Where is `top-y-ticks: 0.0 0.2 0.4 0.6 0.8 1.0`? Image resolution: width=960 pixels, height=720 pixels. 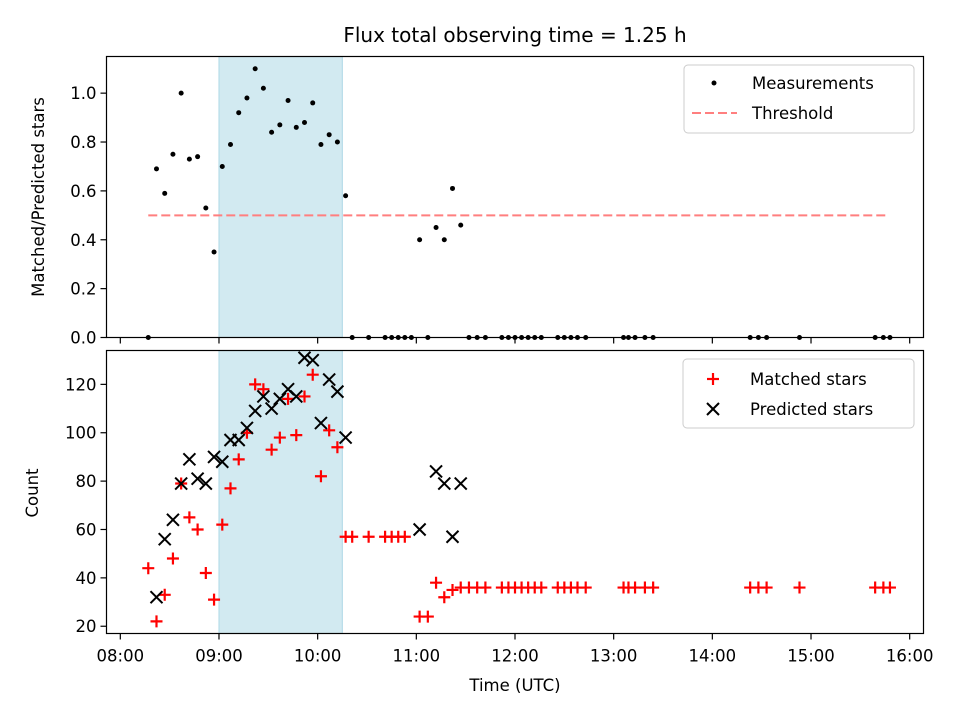
top-y-ticks: 0.0 0.2 0.4 0.6 0.8 1.0 is located at coordinates (88, 216).